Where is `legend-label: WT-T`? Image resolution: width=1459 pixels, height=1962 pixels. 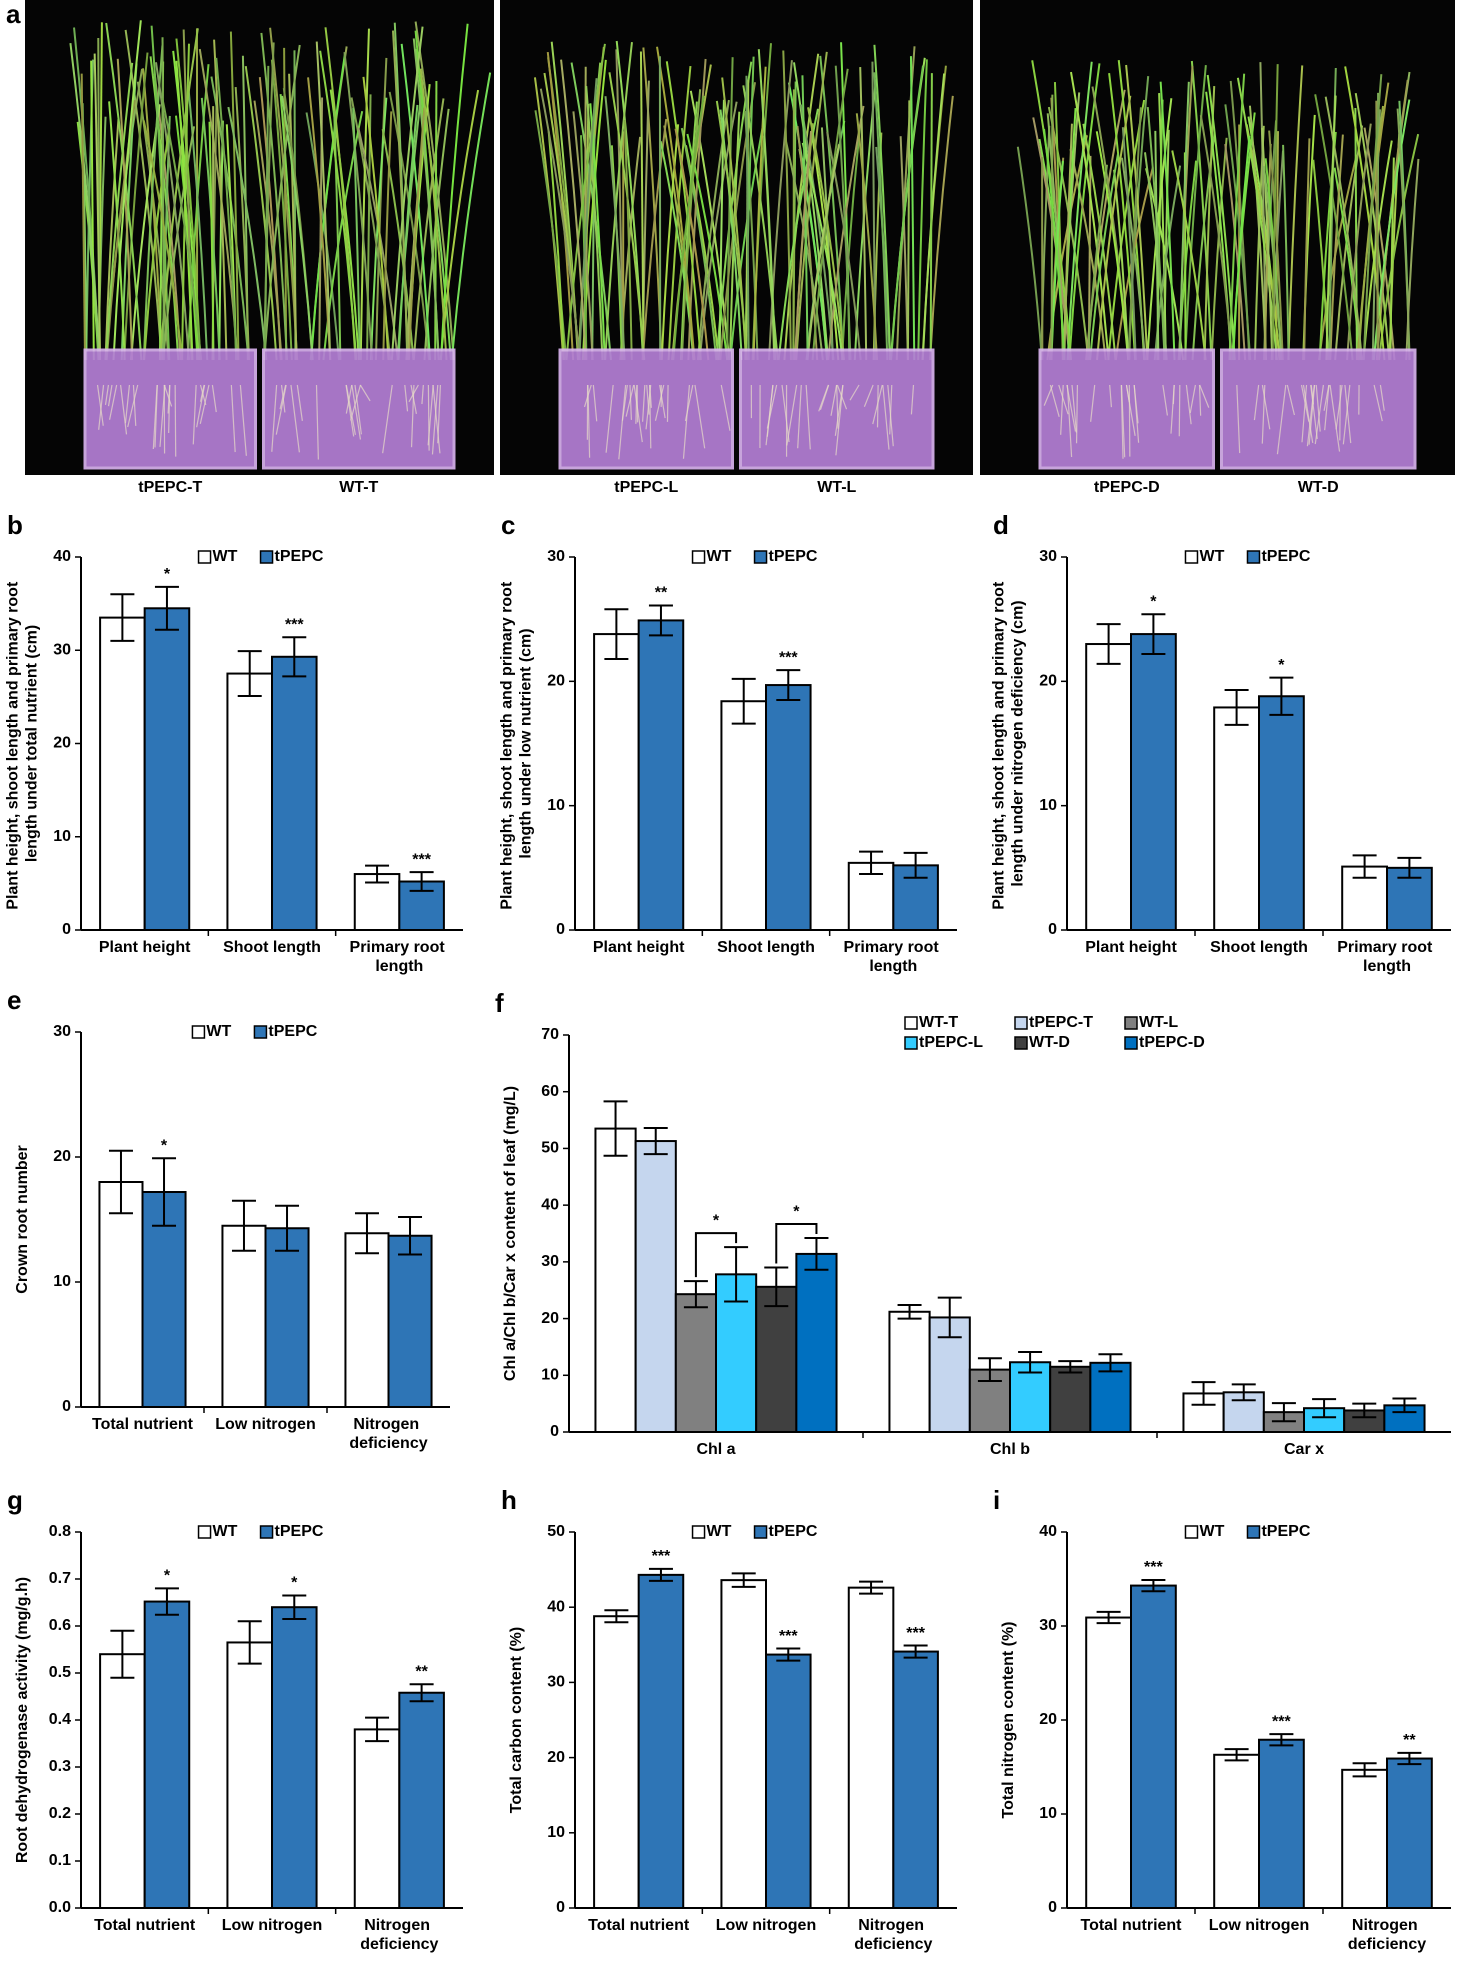 legend-label: WT-T is located at coordinates (938, 1022).